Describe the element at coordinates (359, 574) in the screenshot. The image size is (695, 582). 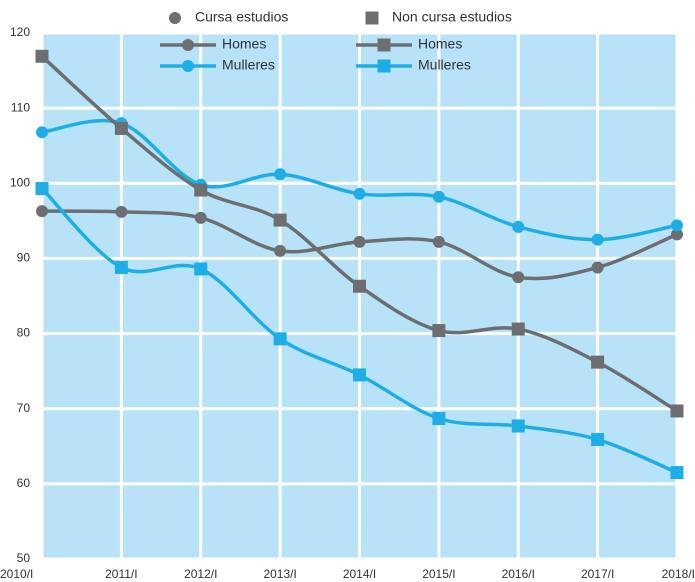
I see `x-tick-label: 2014/I` at that location.